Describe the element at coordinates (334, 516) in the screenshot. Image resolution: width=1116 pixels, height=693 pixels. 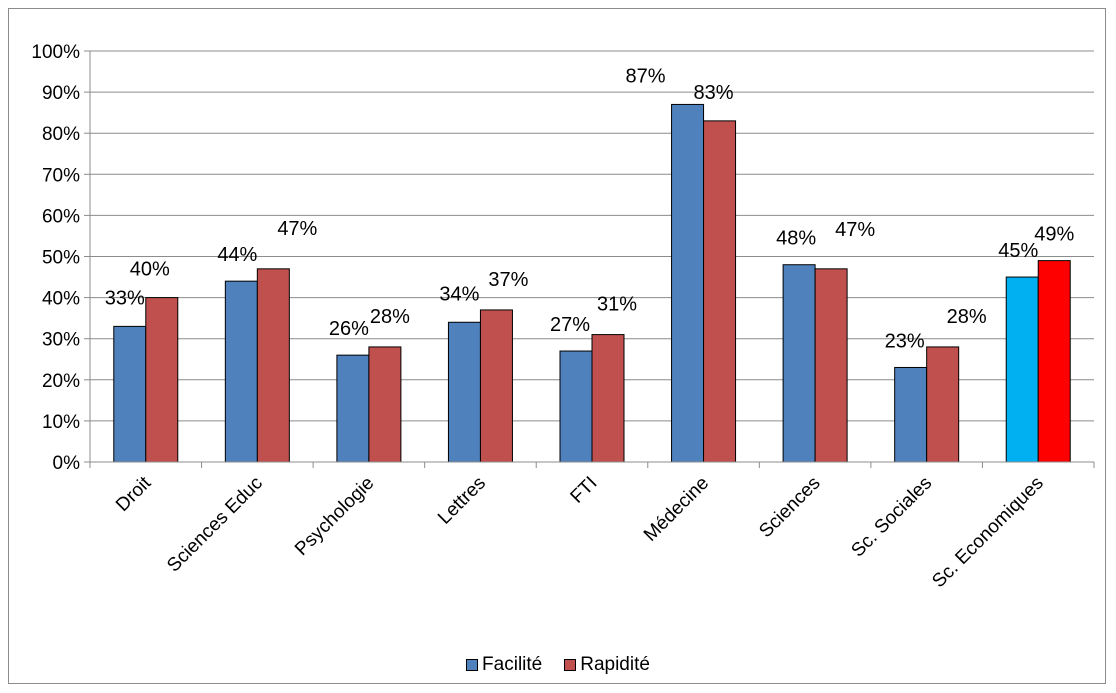
I see `x-tick-label: Psychologie` at that location.